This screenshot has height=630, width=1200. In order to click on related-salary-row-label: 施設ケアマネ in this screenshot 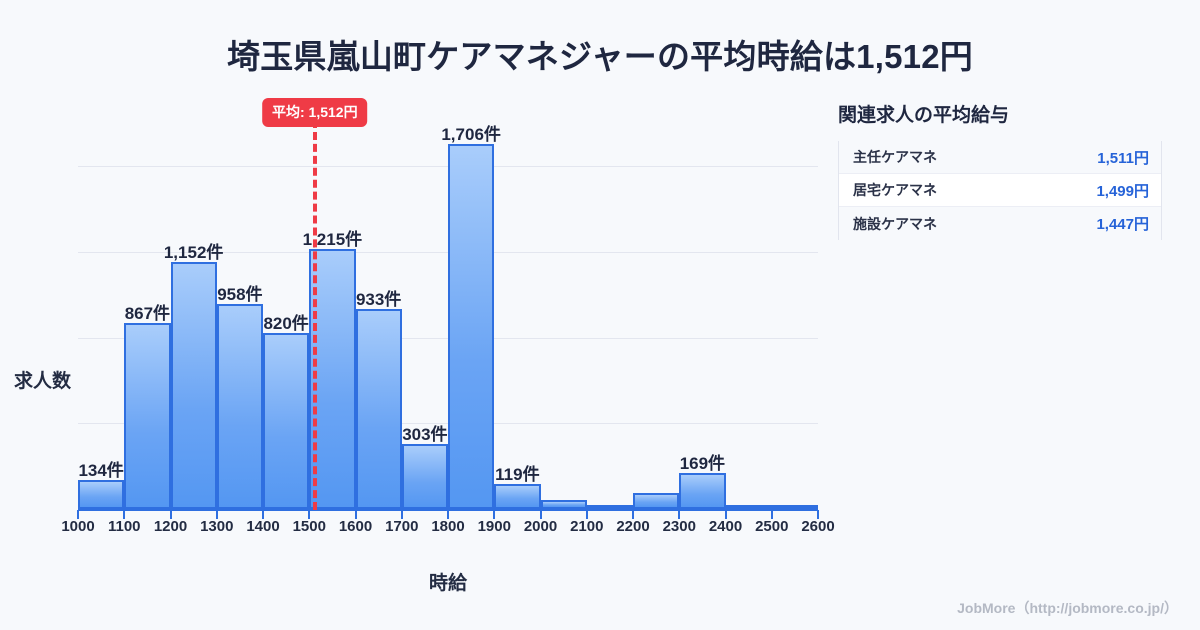, I will do `click(895, 223)`.